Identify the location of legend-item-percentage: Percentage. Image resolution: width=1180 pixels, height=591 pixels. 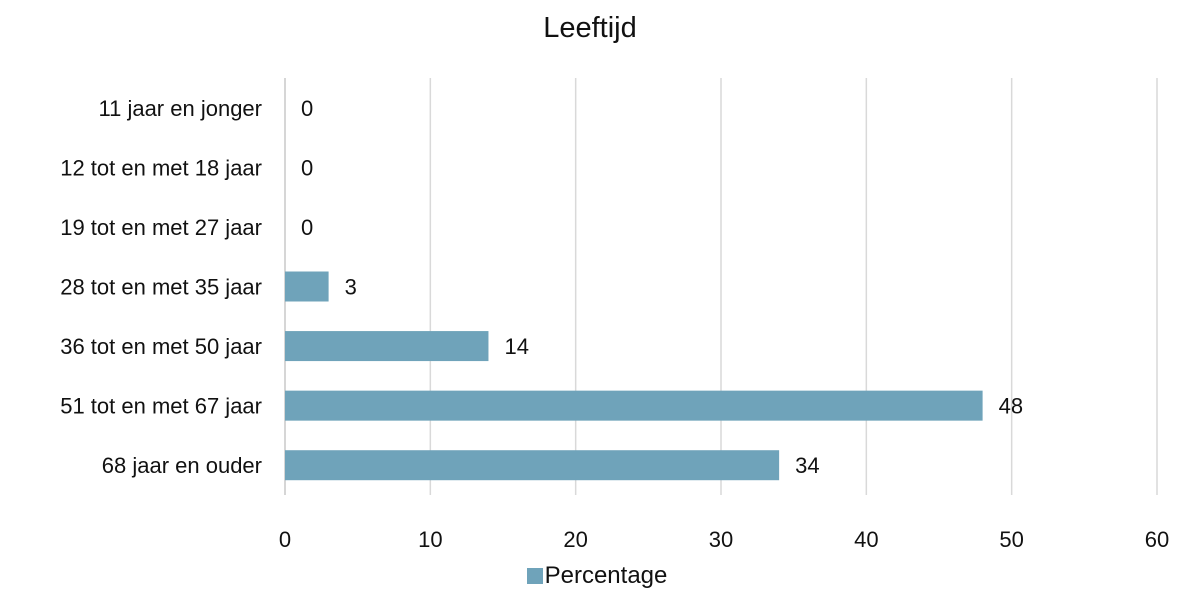
(597, 576).